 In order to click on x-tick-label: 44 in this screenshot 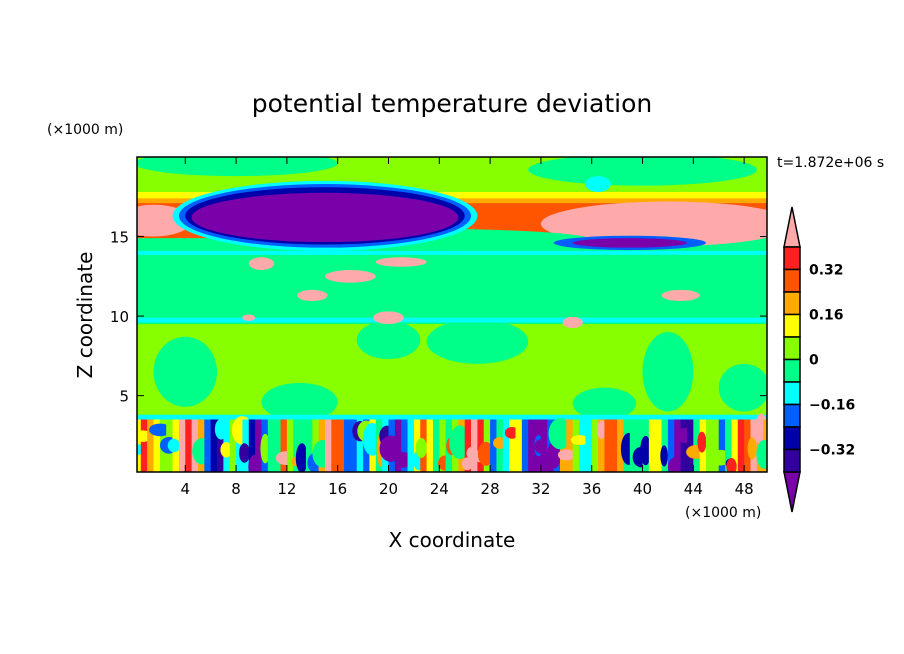, I will do `click(693, 489)`.